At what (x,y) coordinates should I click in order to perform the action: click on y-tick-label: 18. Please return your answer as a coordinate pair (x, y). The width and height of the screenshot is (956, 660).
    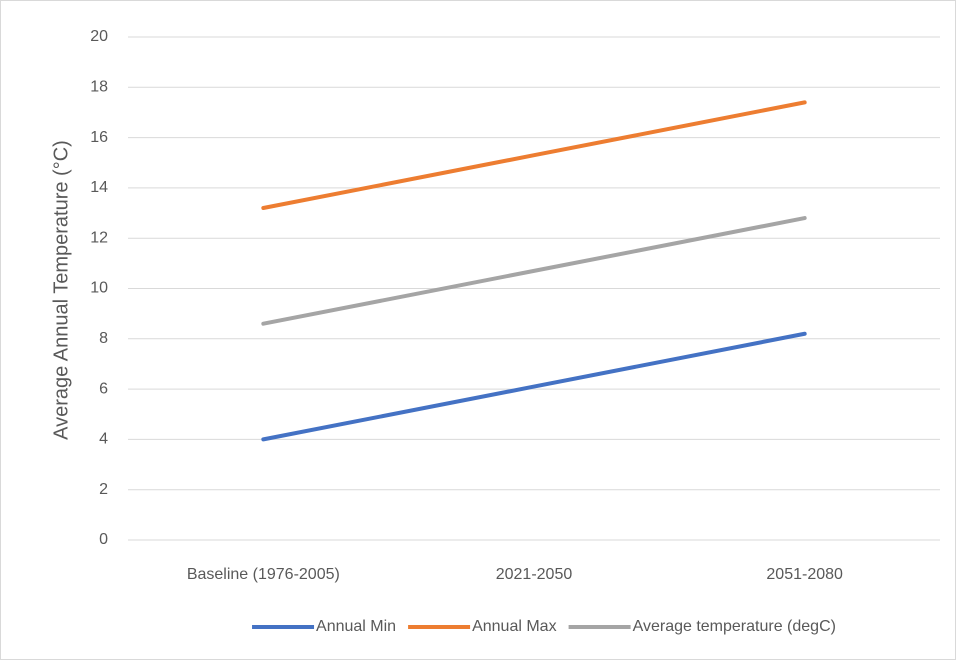
    Looking at the image, I should click on (99, 87).